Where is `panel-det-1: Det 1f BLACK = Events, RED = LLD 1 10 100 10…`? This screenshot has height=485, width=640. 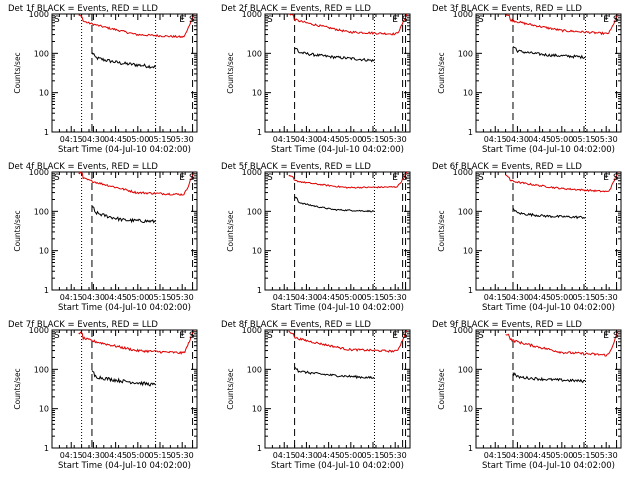 panel-det-1: Det 1f BLACK = Events, RED = LLD 1 10 100 10… is located at coordinates (103, 79).